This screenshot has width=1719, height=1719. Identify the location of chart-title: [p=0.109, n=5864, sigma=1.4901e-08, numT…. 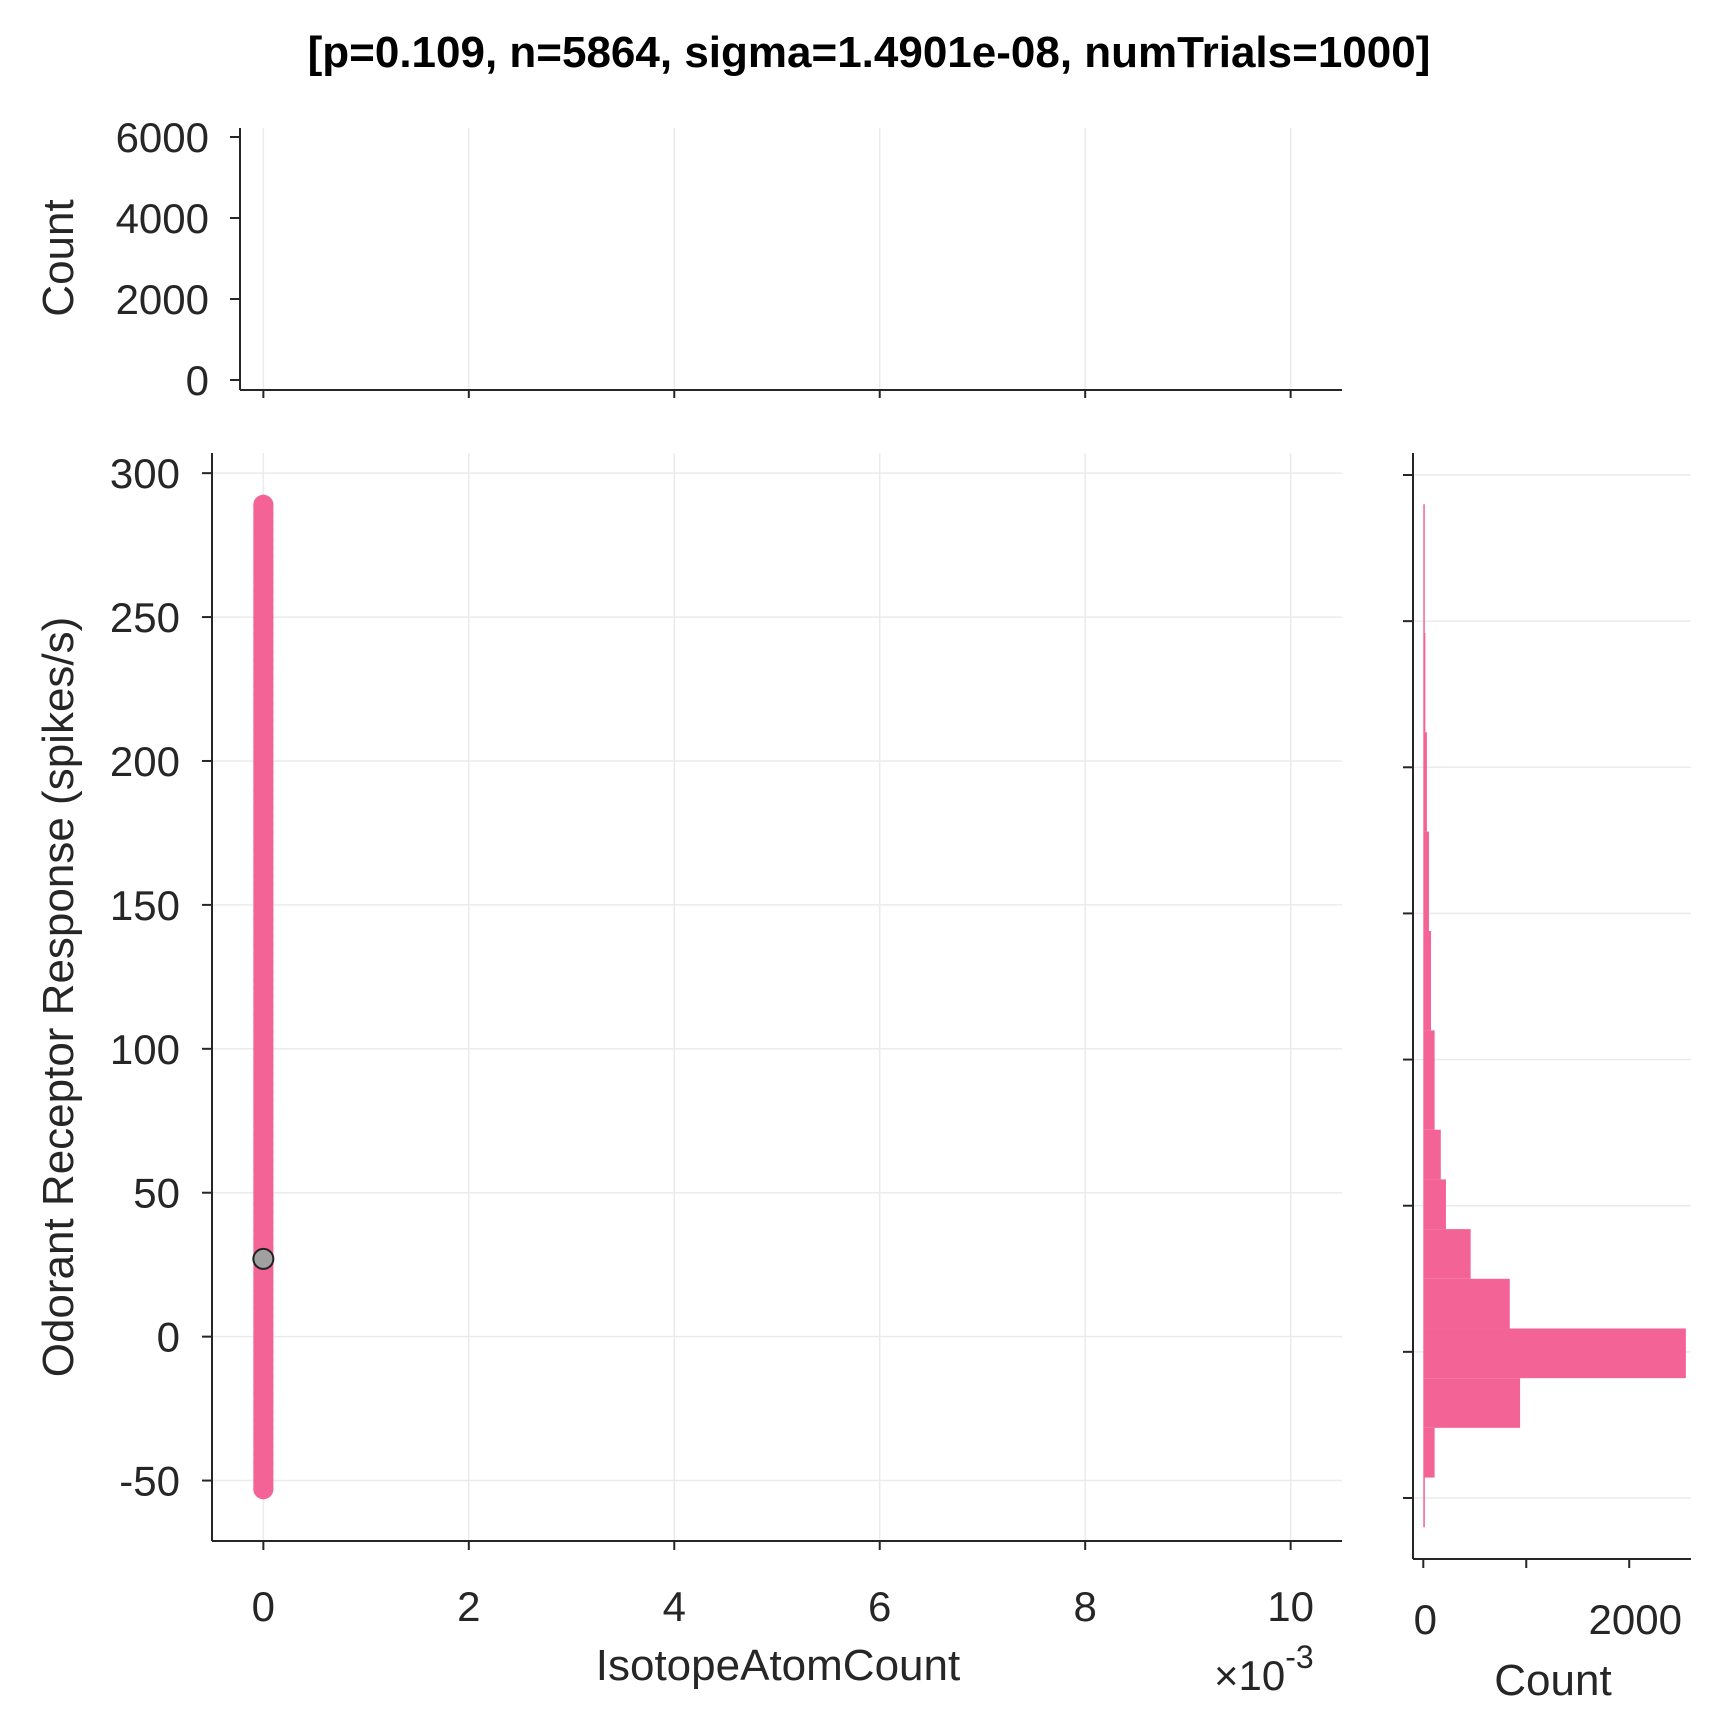
(869, 52).